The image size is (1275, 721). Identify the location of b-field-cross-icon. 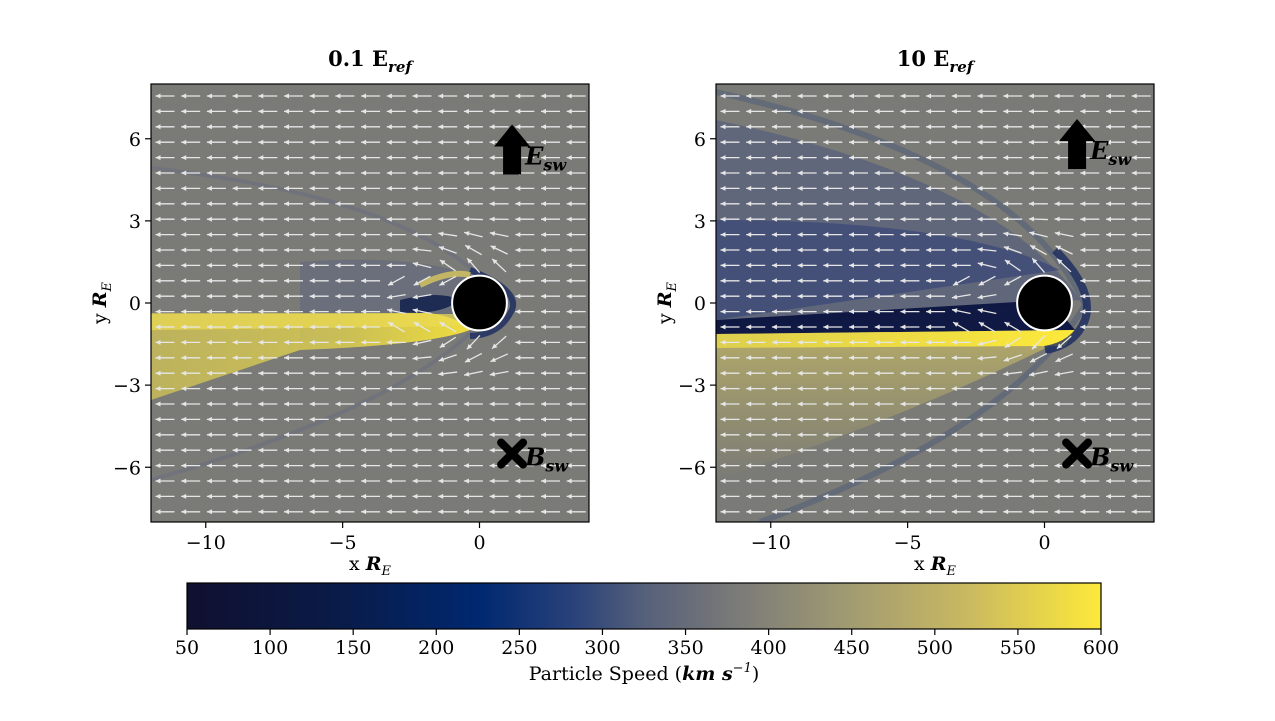
(512, 453).